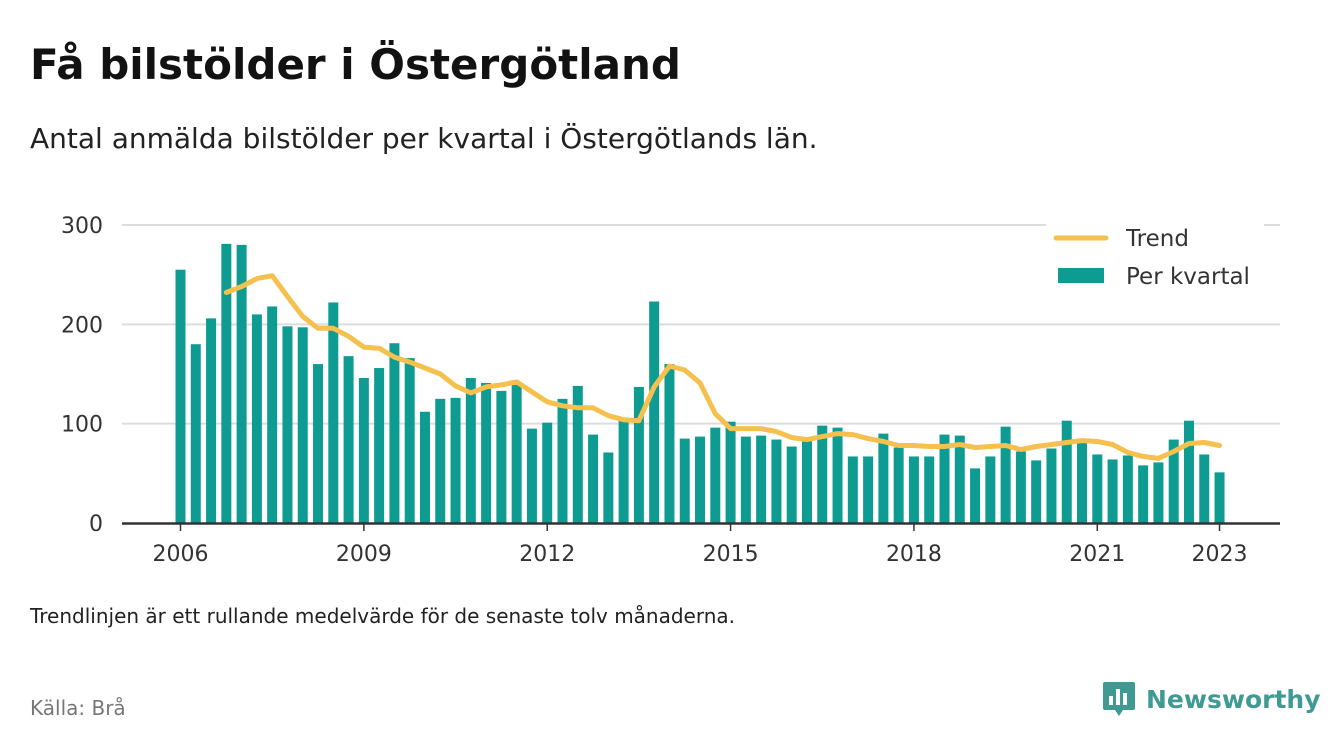 The width and height of the screenshot is (1340, 753). I want to click on chart-title: Få bilstölder i Östergötland, so click(355, 64).